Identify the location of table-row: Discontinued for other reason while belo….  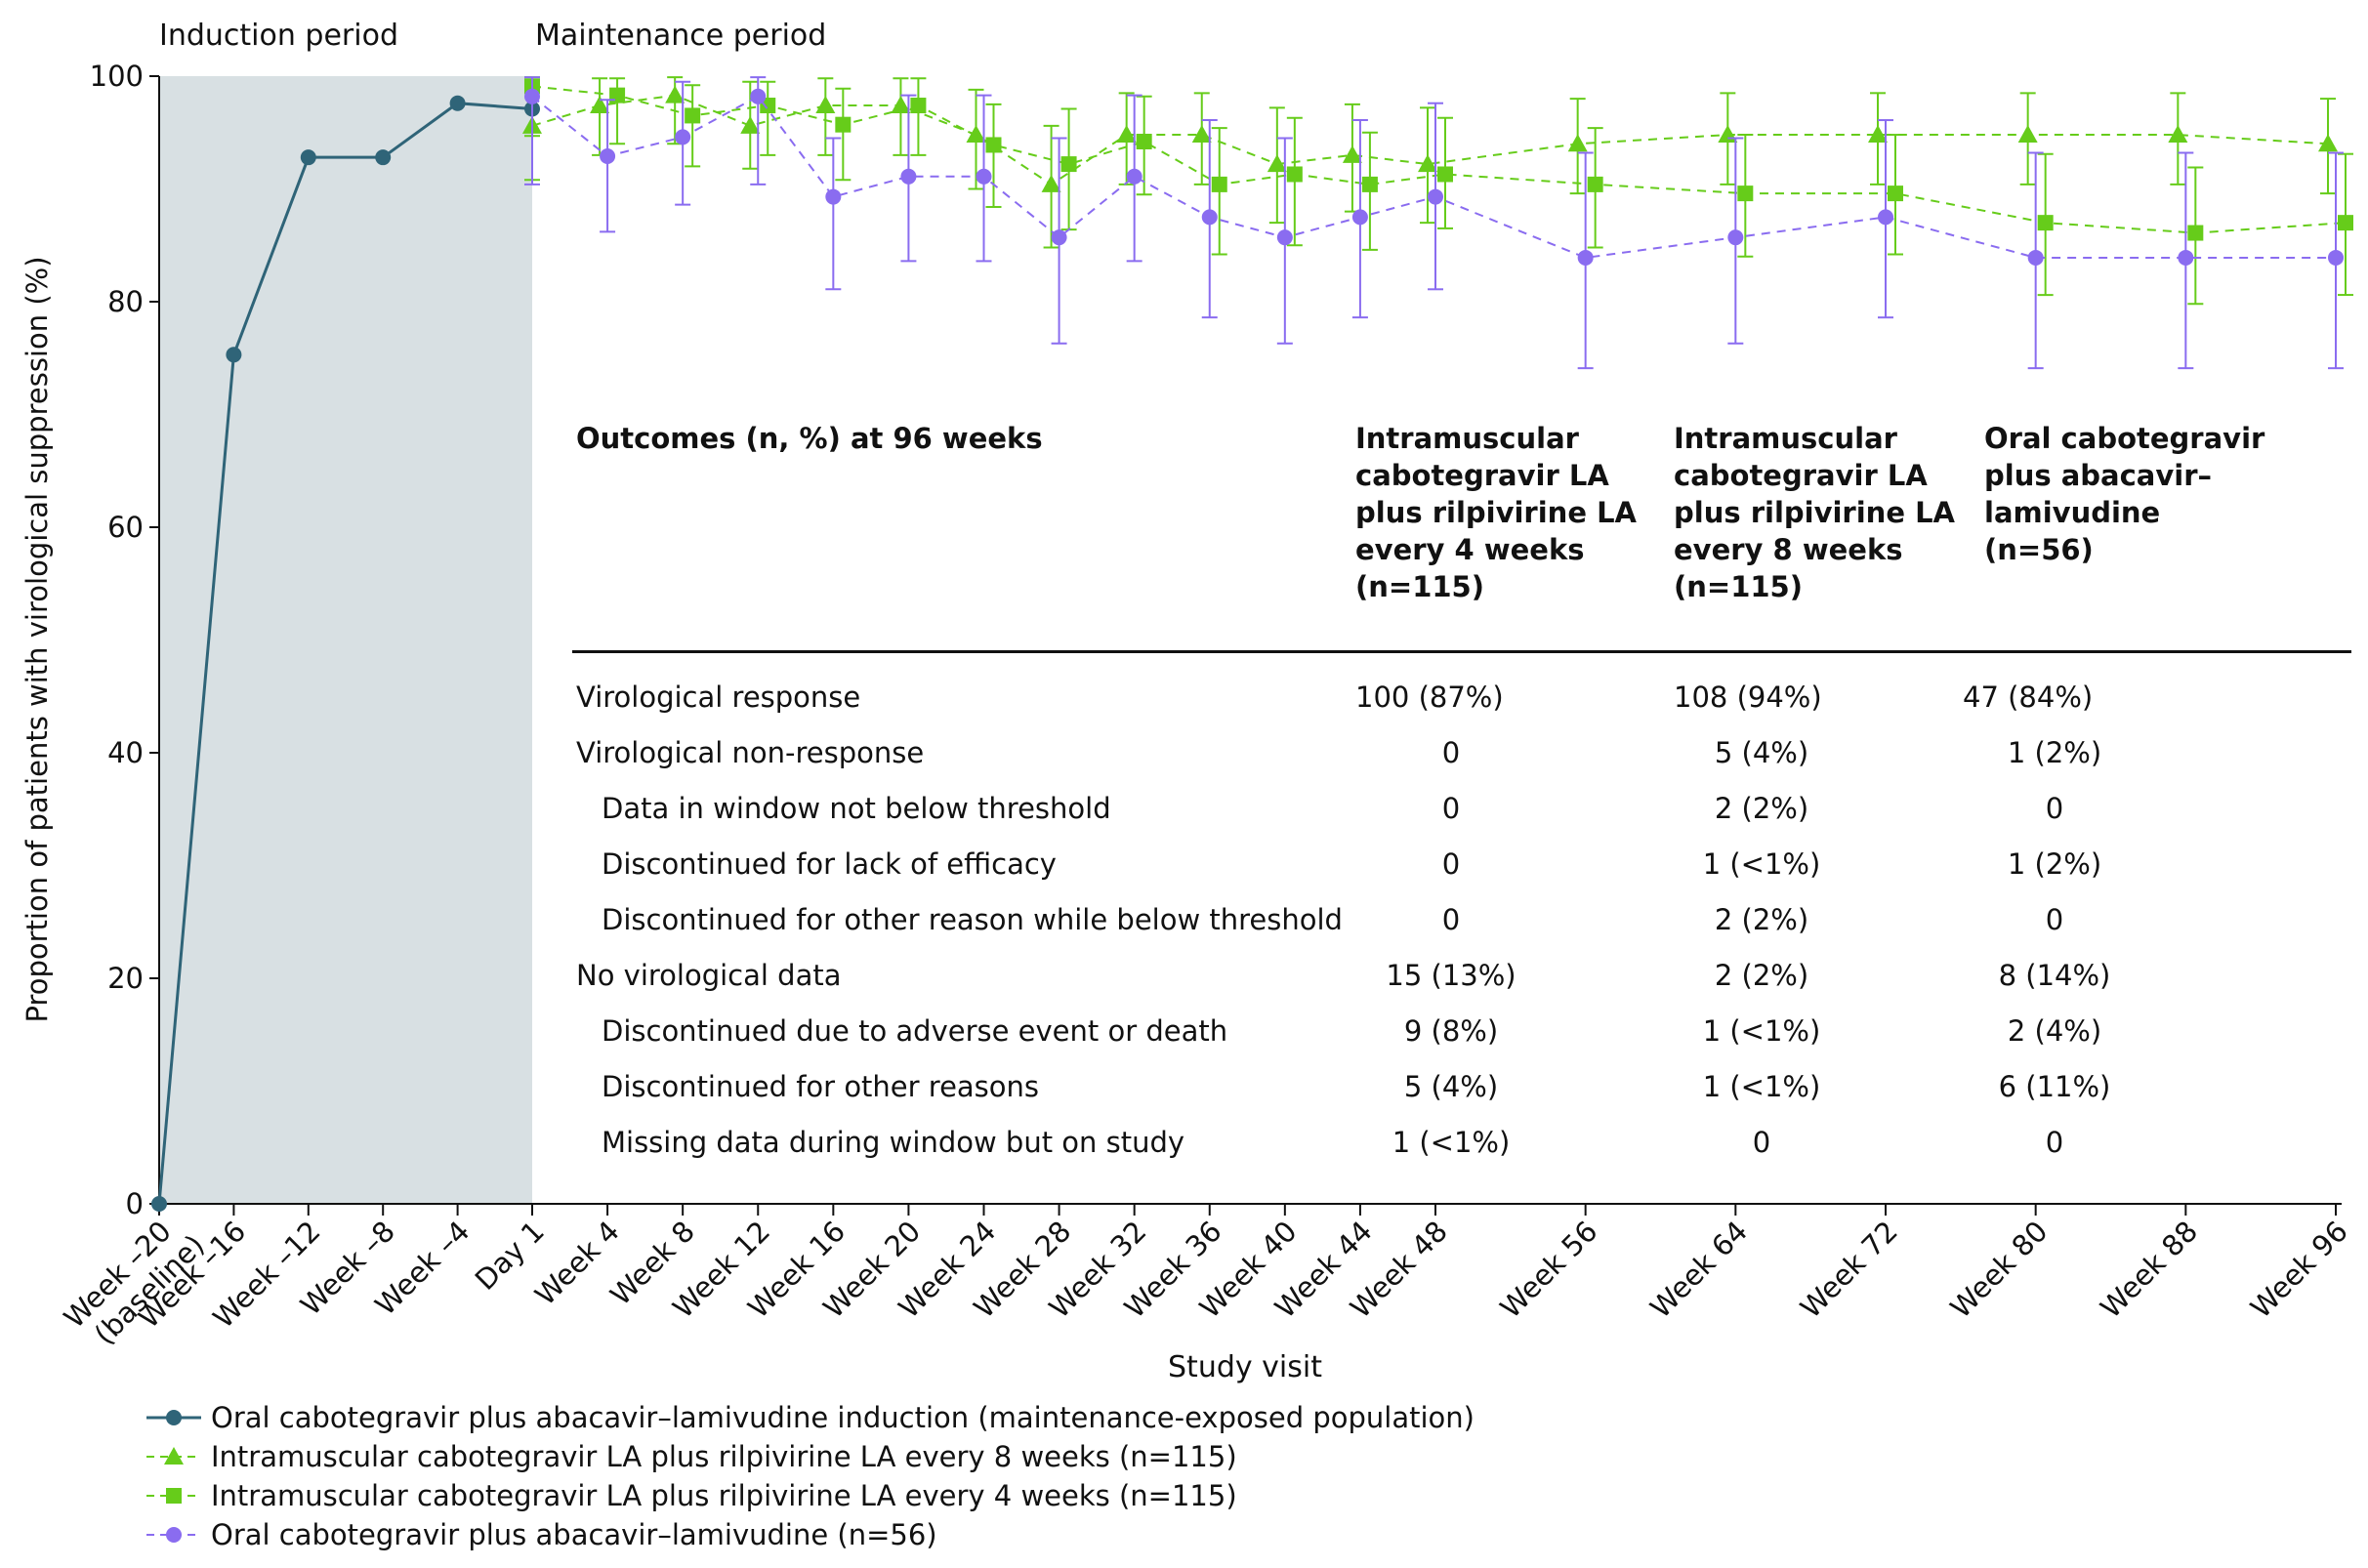
(1333, 919).